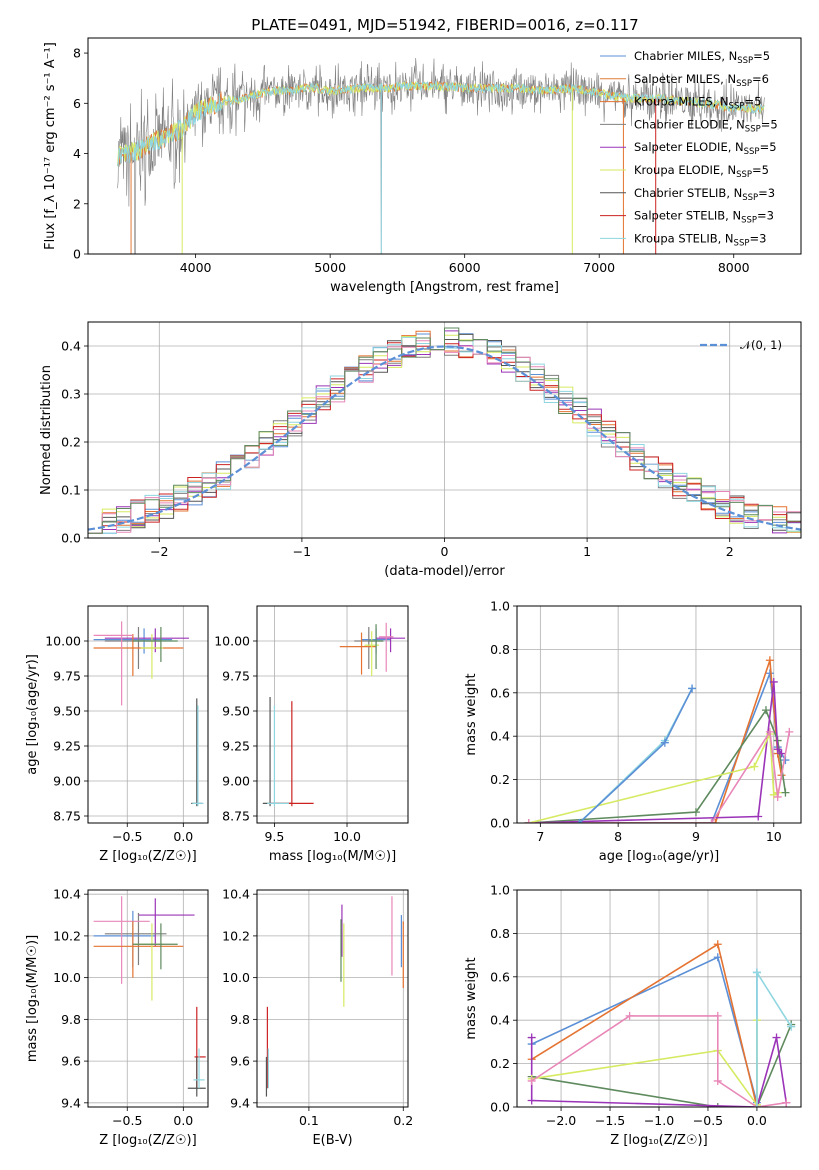  I want to click on ebv-mass-grid, so click(332, 998).